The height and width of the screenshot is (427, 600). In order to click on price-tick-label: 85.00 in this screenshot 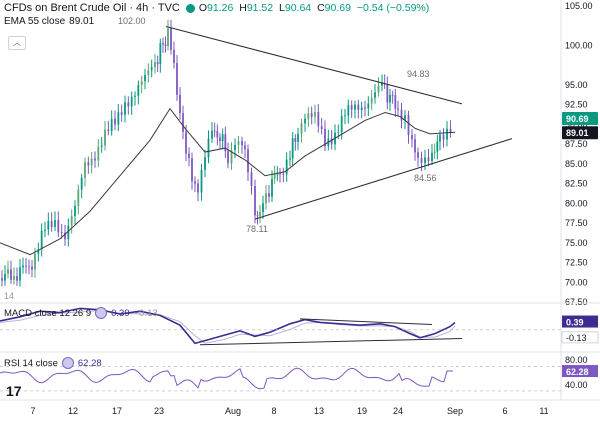, I will do `click(576, 164)`.